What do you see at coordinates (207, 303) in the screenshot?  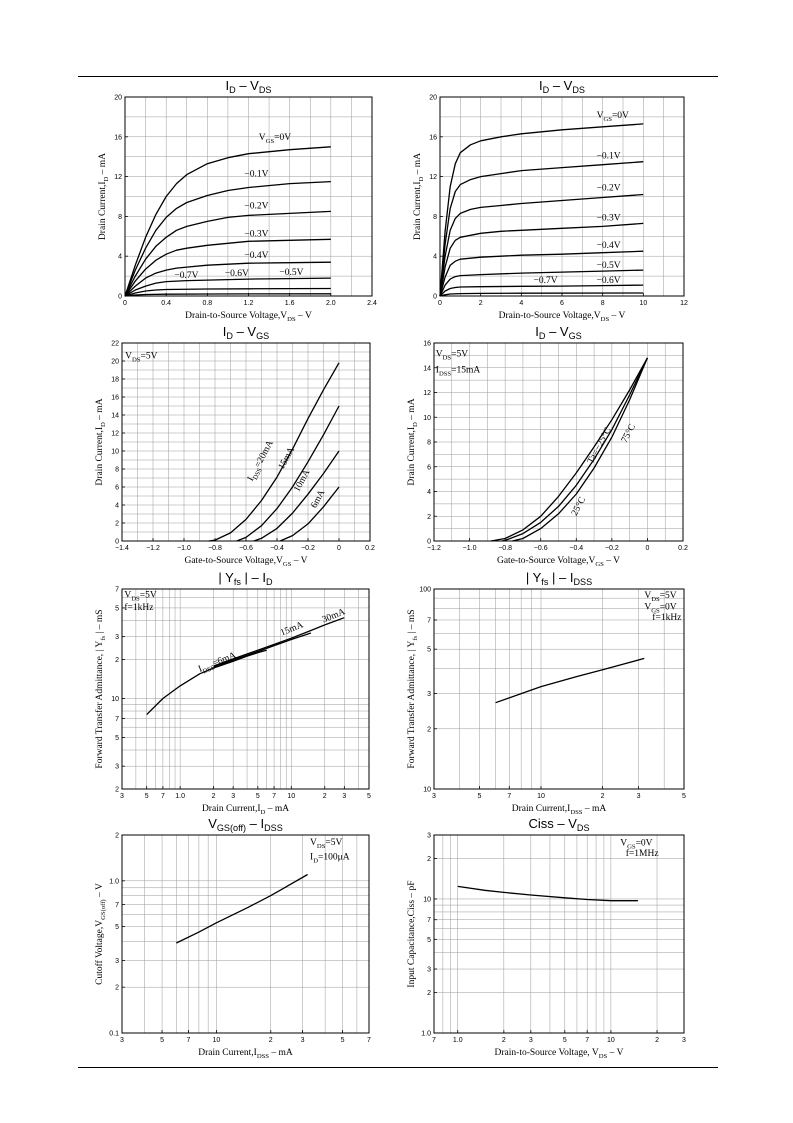 I see `x-tick-label: 0.8` at bounding box center [207, 303].